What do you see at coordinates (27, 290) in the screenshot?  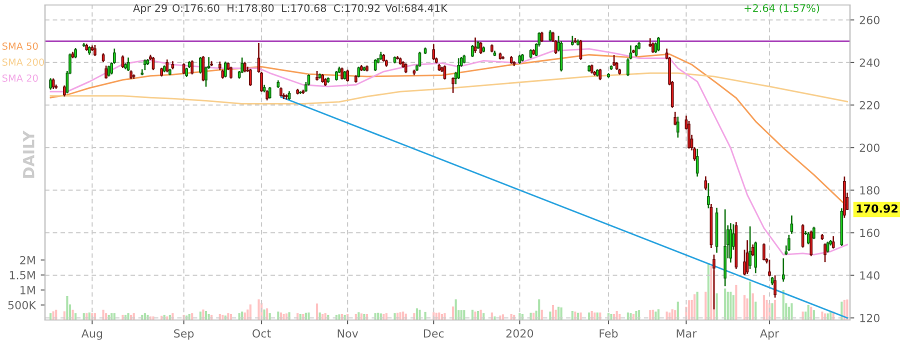 I see `y2-tick-label: 1M` at bounding box center [27, 290].